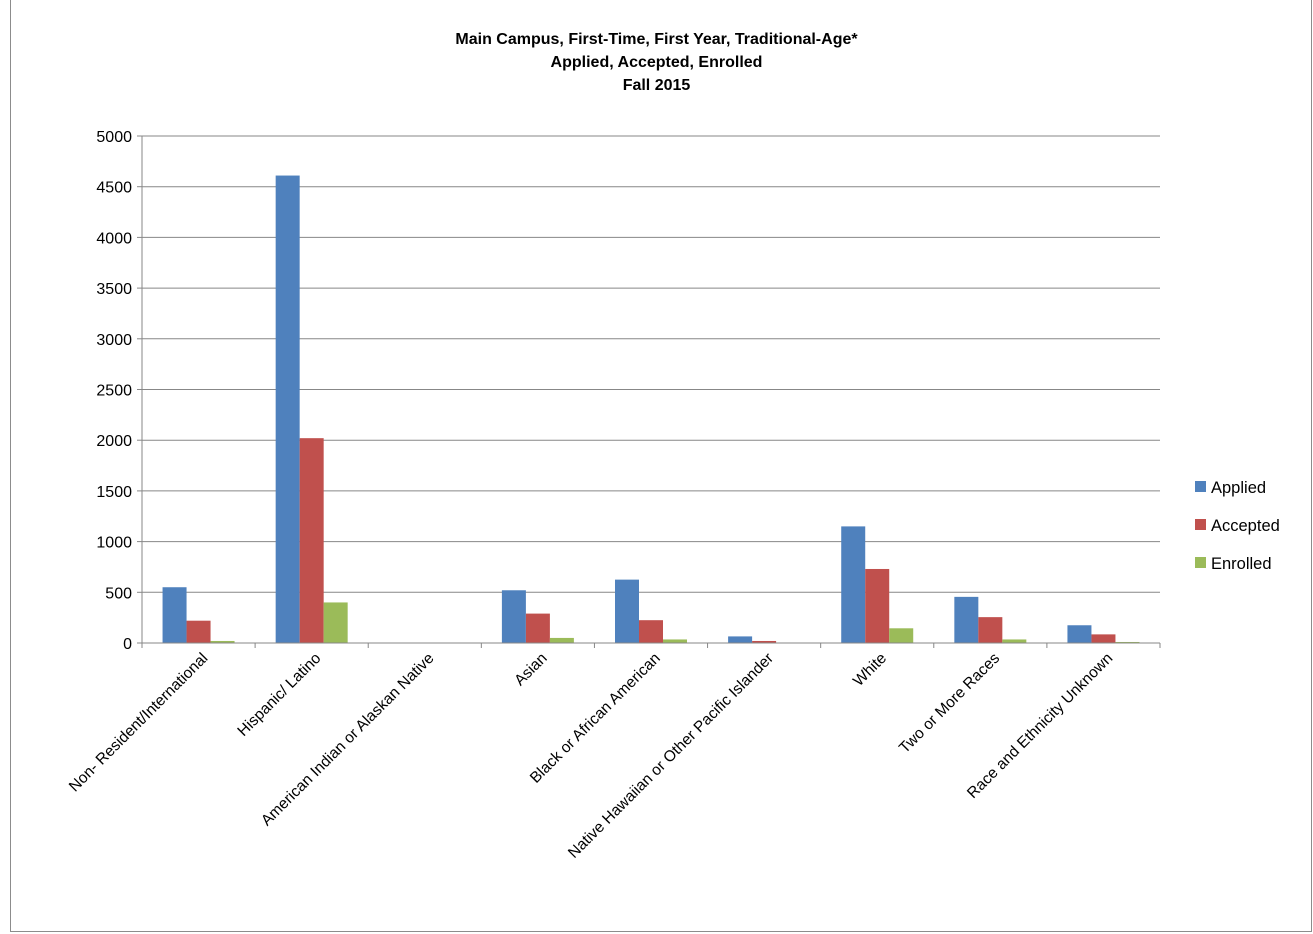 This screenshot has height=934, width=1313. Describe the element at coordinates (1200, 486) in the screenshot. I see `legend-swatch-applied` at that location.